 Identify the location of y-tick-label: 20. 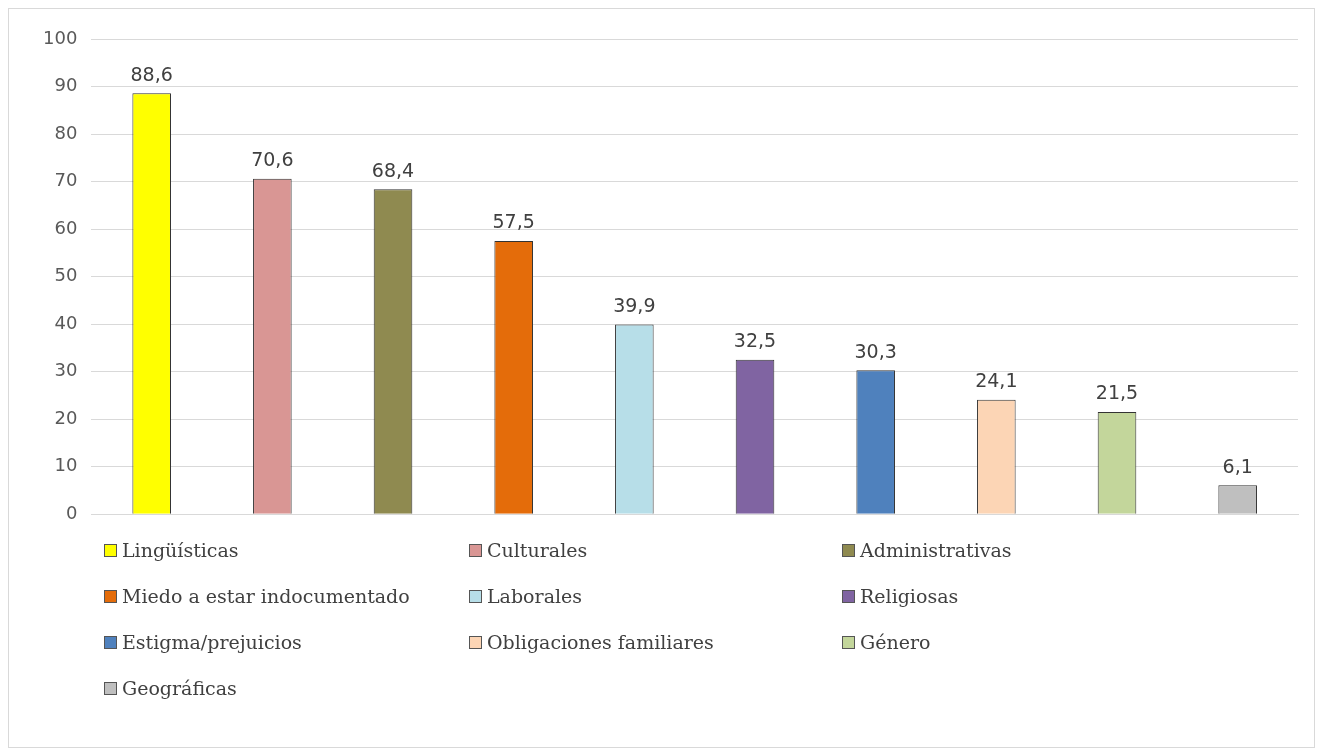
(66, 417).